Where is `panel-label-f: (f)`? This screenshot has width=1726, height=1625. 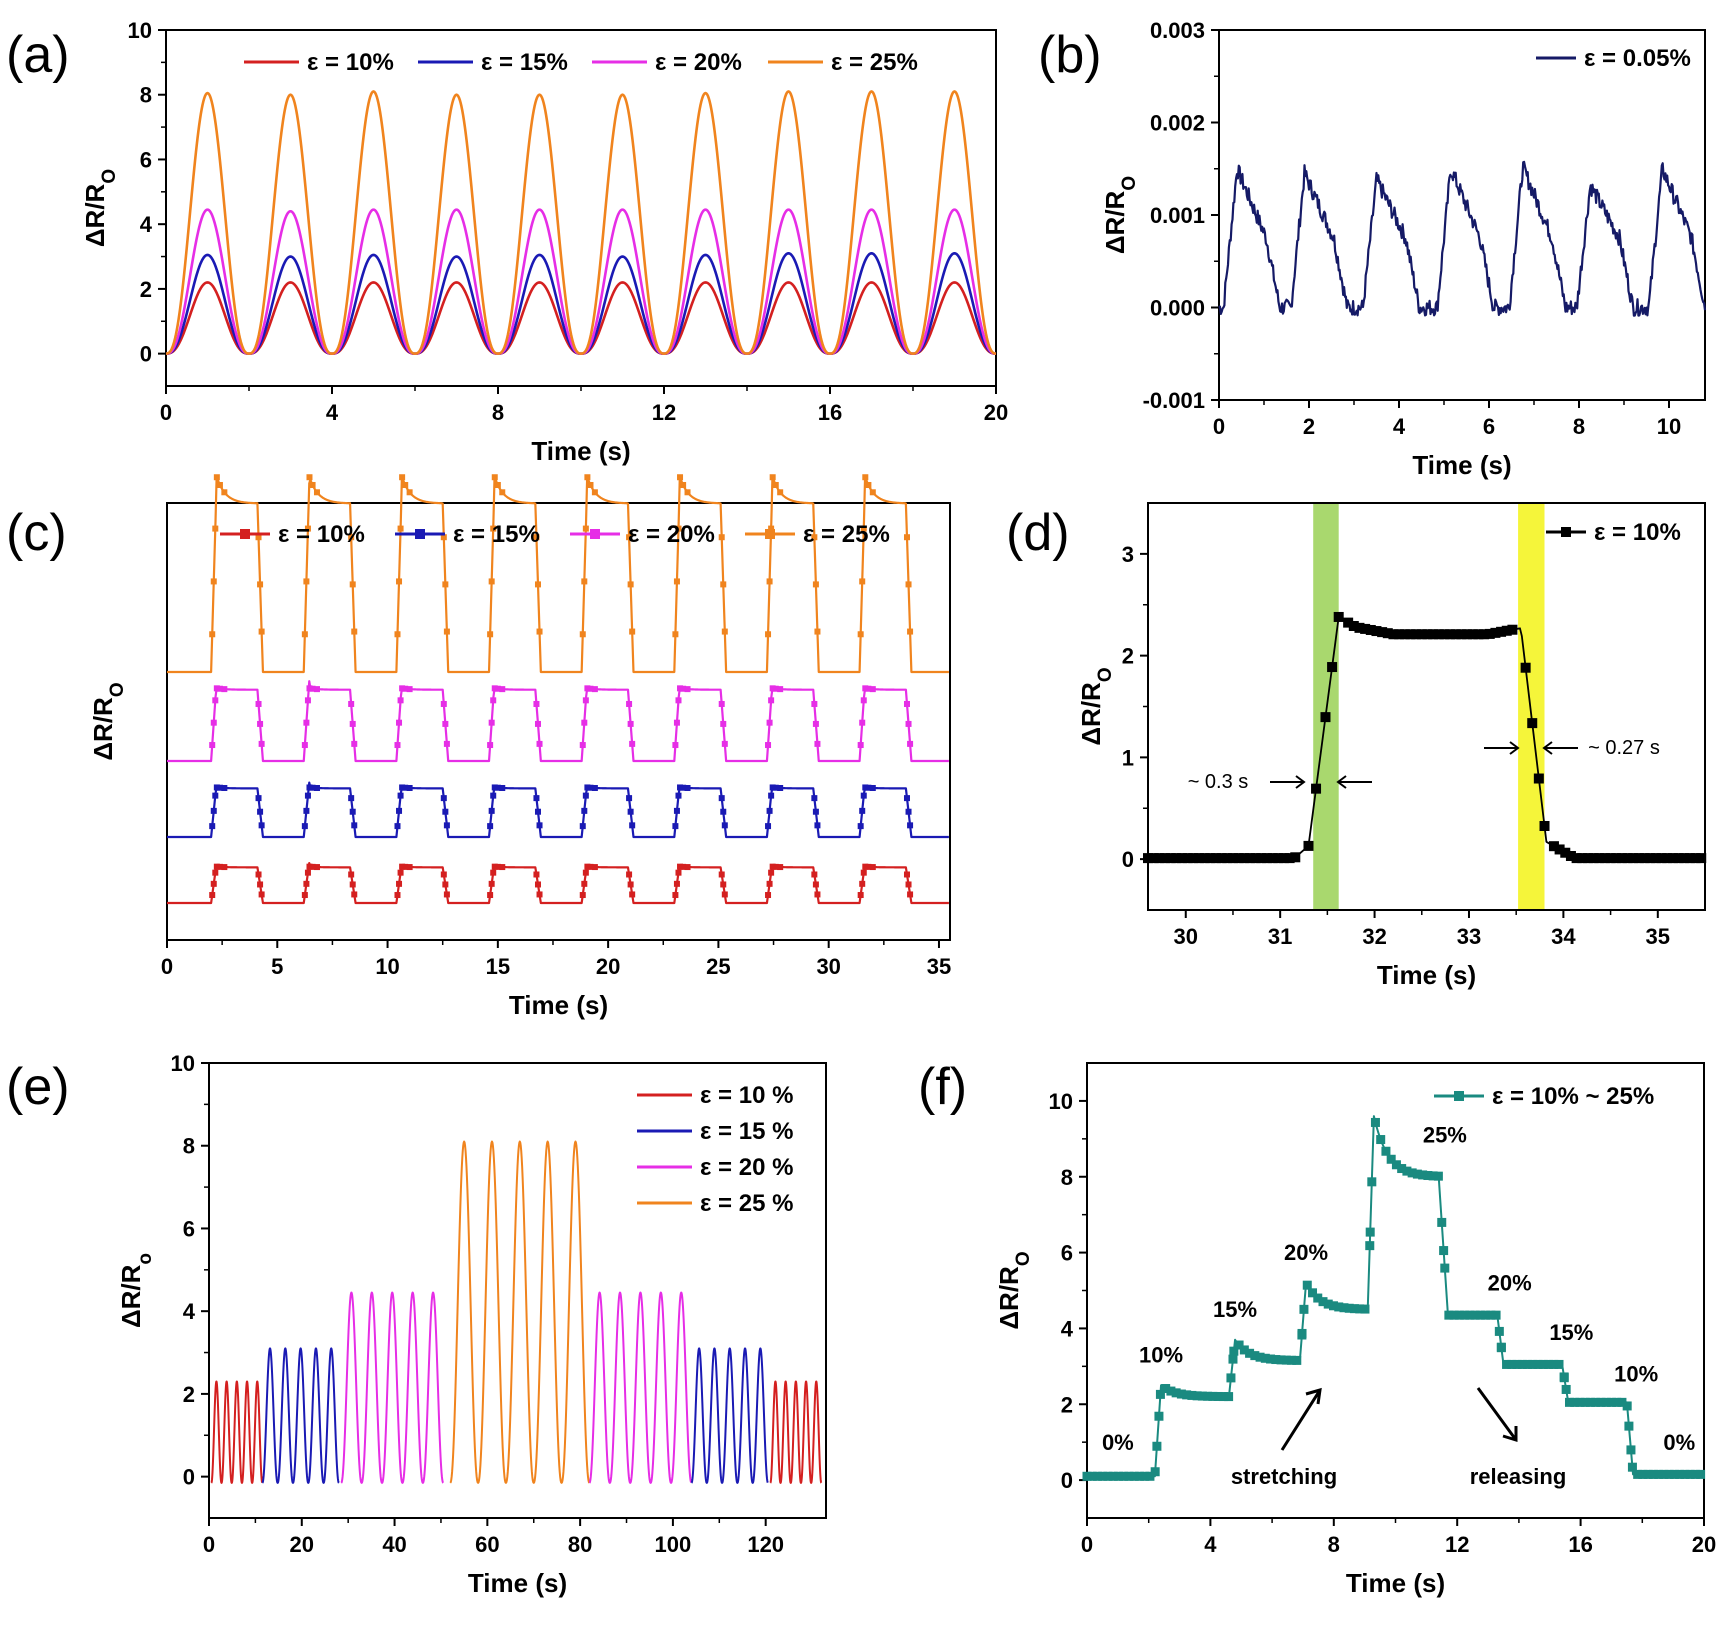
panel-label-f: (f) is located at coordinates (942, 1087).